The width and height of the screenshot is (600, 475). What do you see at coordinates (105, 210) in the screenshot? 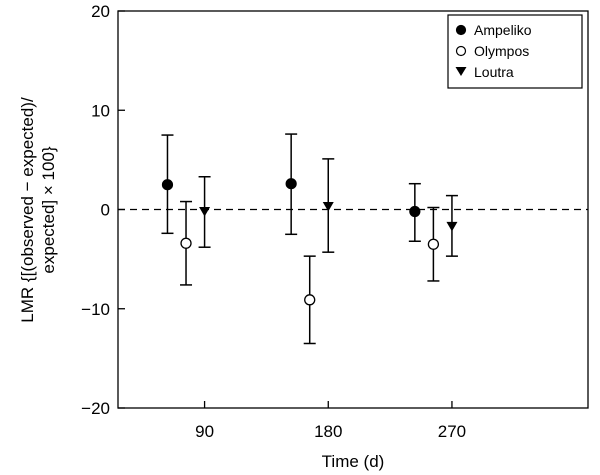
I see `y-tick-label: 0` at bounding box center [105, 210].